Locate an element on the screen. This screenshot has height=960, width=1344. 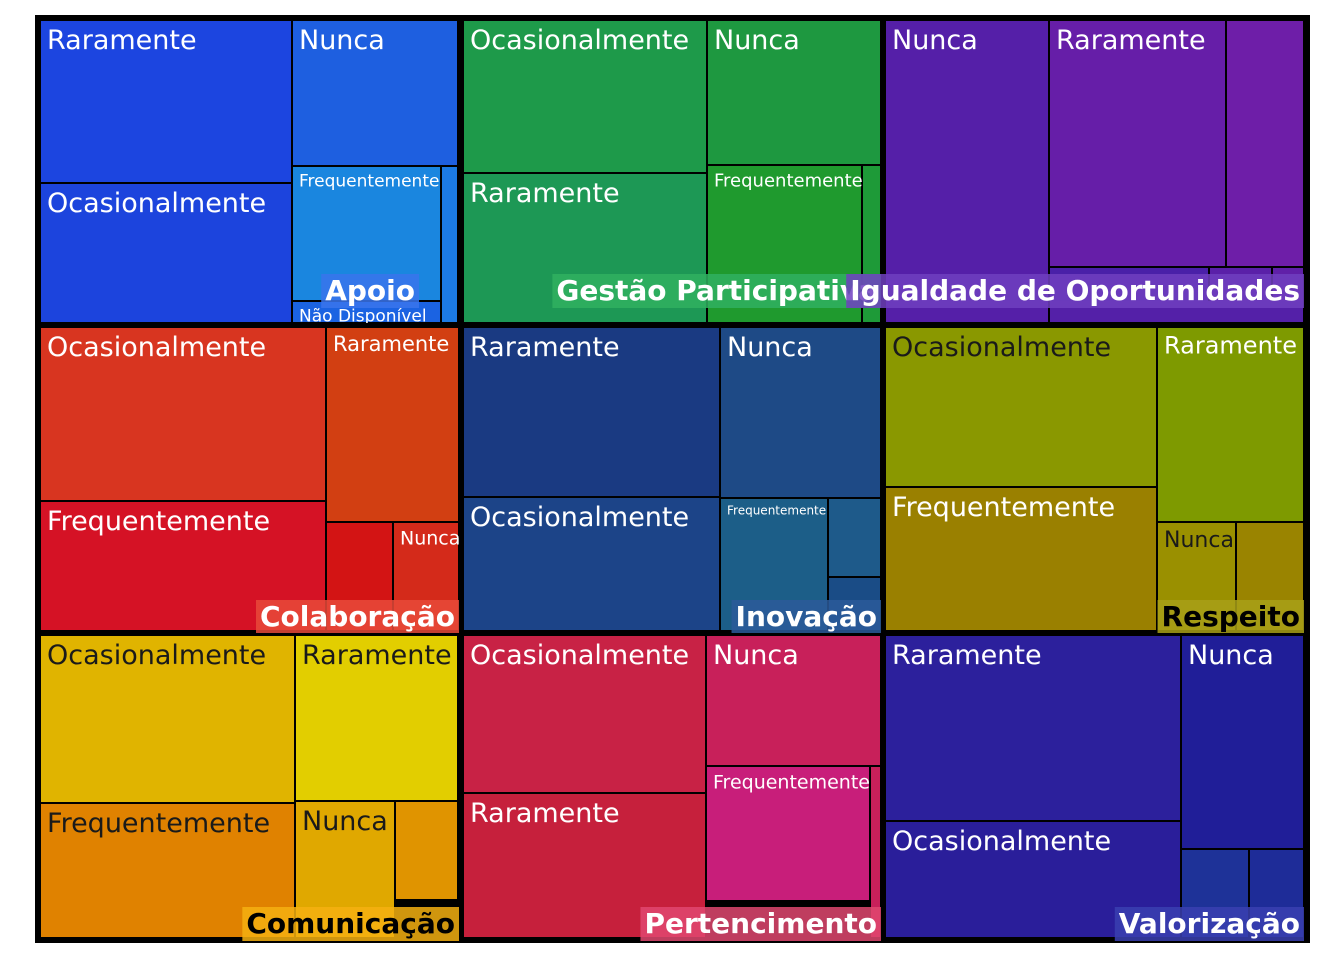
tile-label-apoio-frequentemente: Frequentemente is located at coordinates (369, 182).